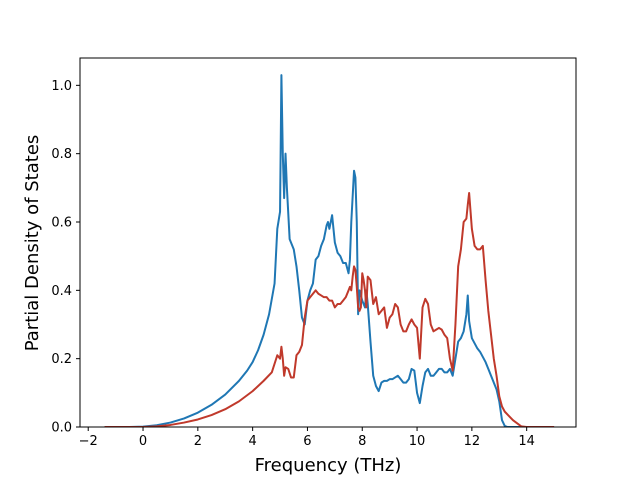 The height and width of the screenshot is (485, 640). What do you see at coordinates (61, 359) in the screenshot?
I see `y-tick-label: 0.2` at bounding box center [61, 359].